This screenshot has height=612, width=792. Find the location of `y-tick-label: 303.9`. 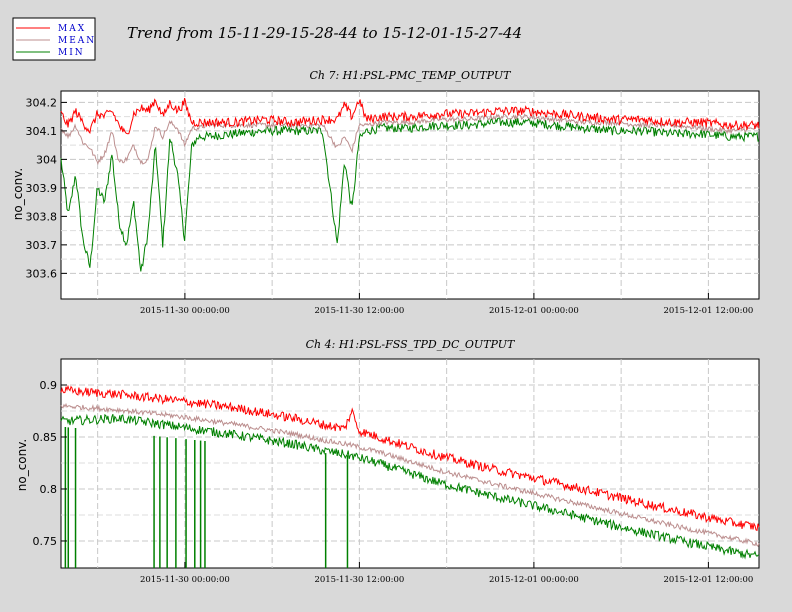

y-tick-label: 303.9 is located at coordinates (42, 188).